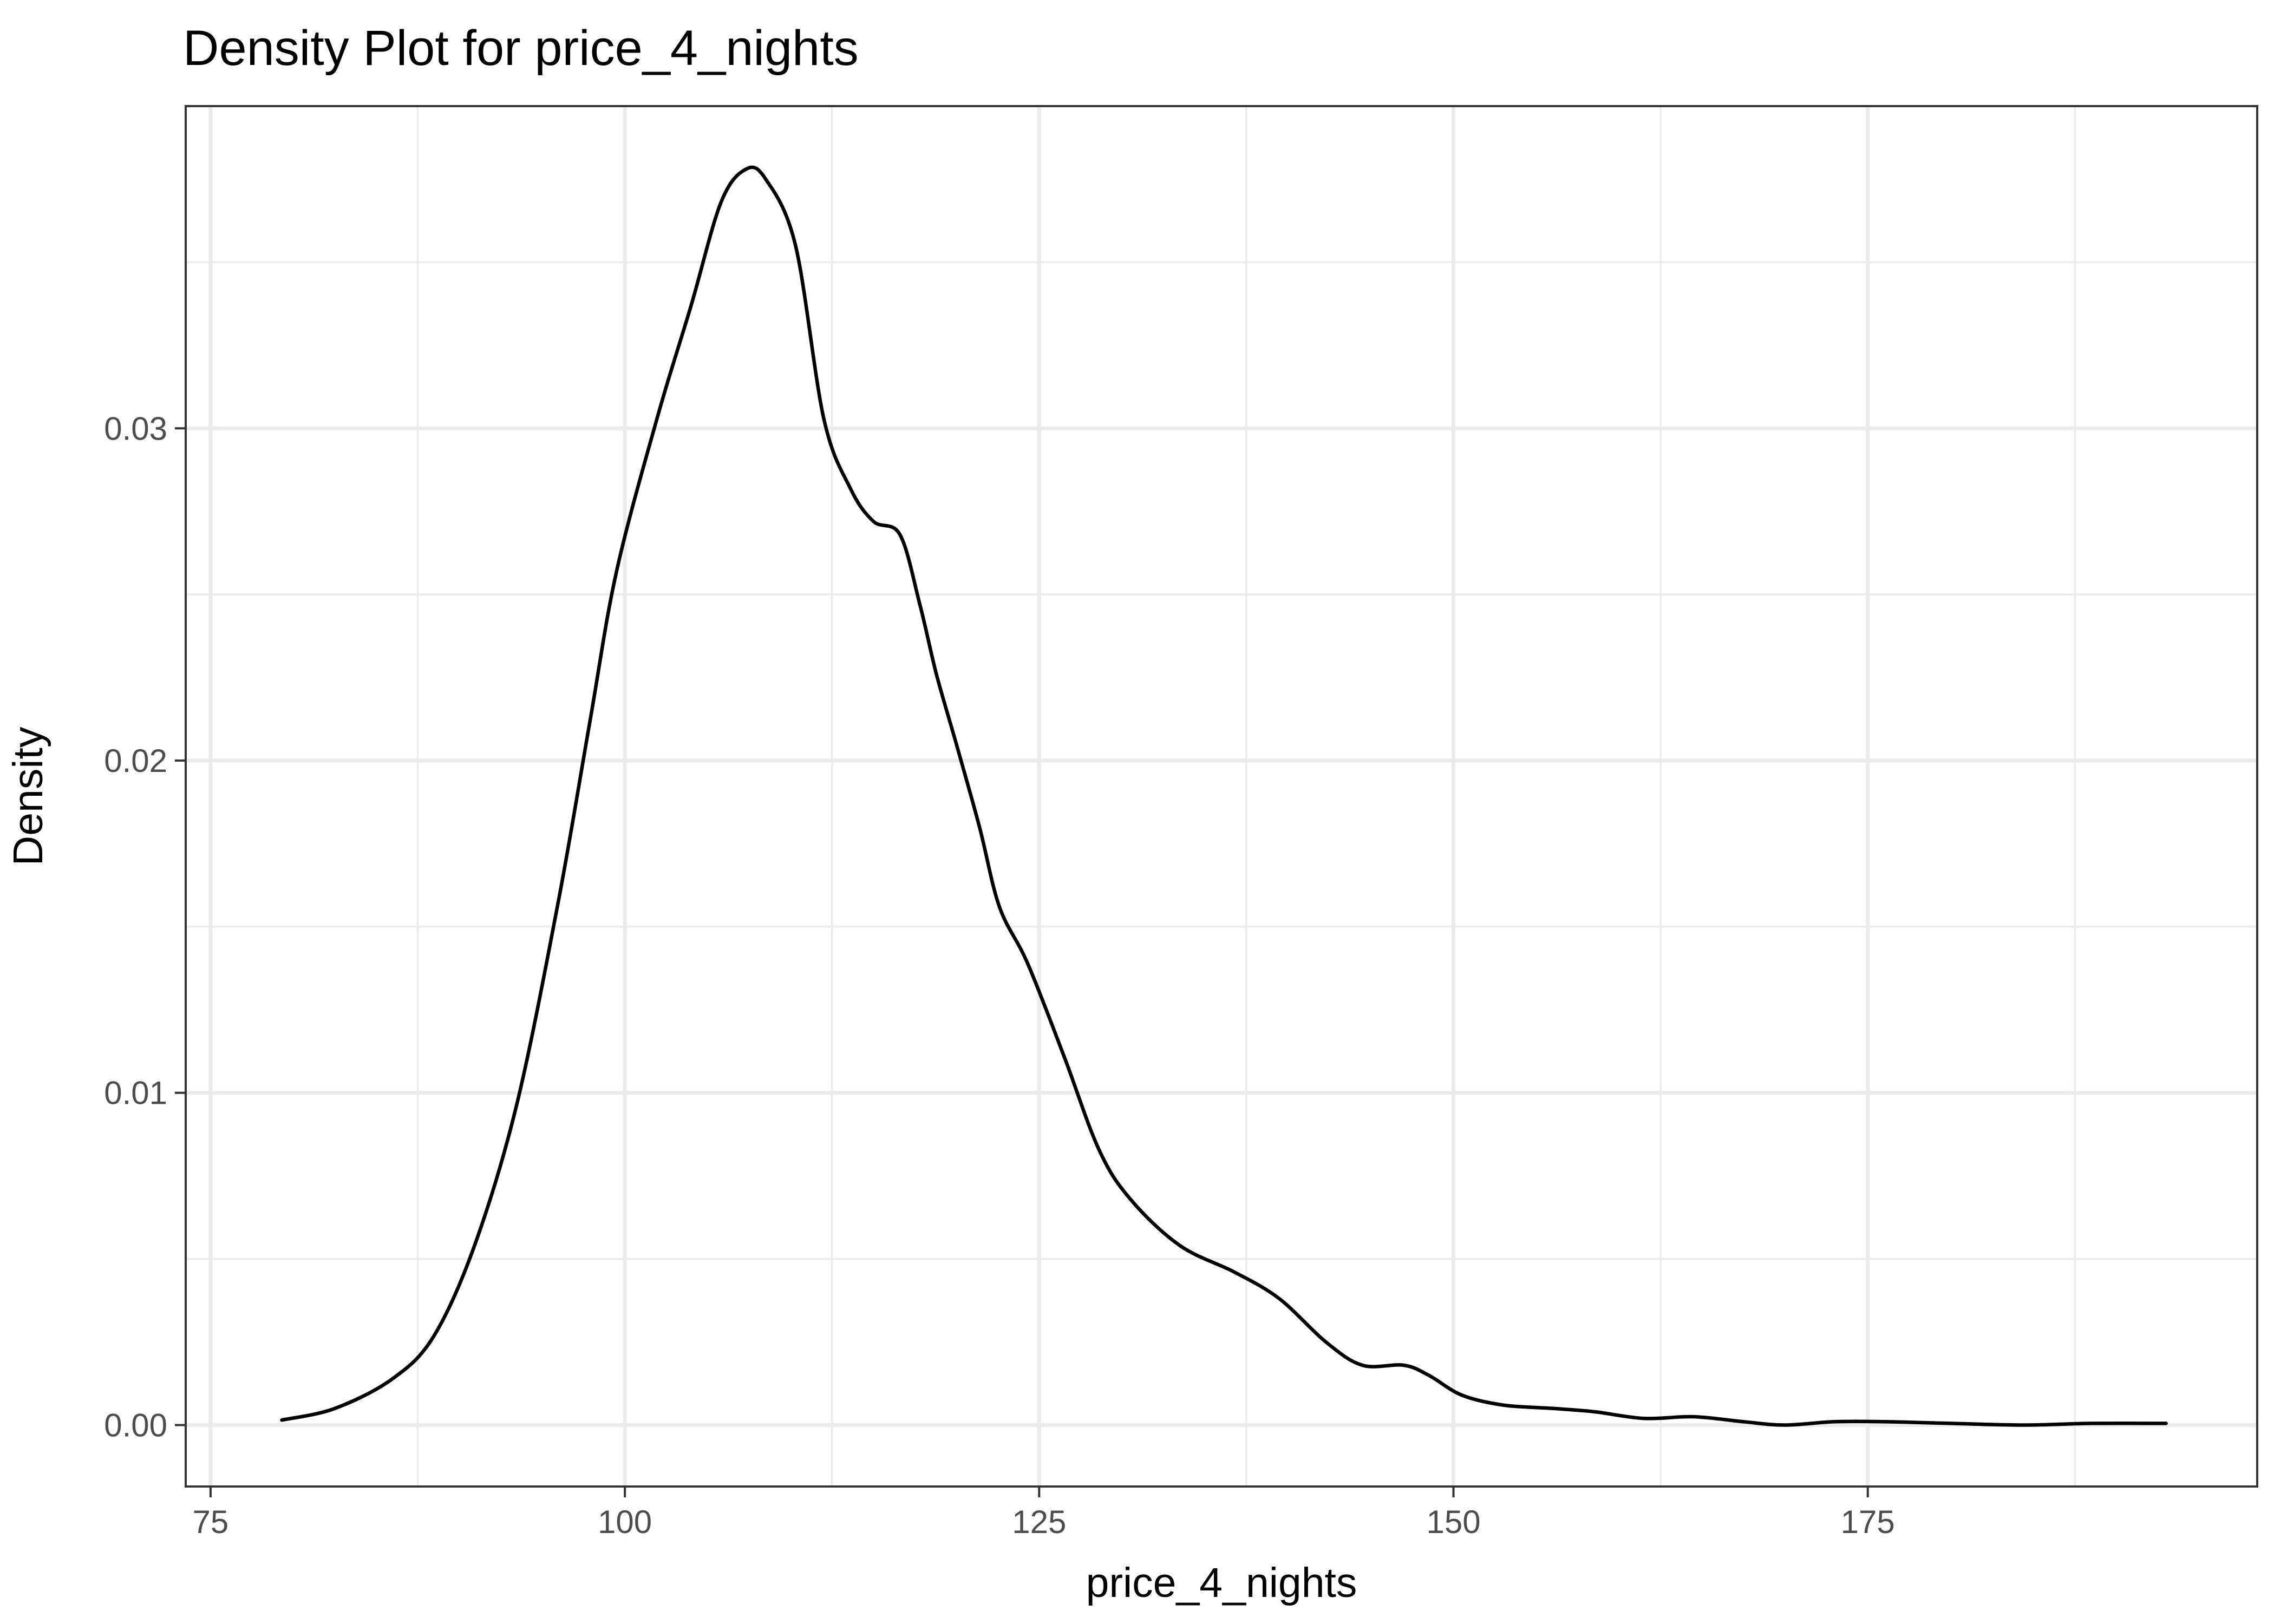 Image resolution: width=2274 pixels, height=1624 pixels. Describe the element at coordinates (135, 1425) in the screenshot. I see `y-tick-label: 0.00` at that location.